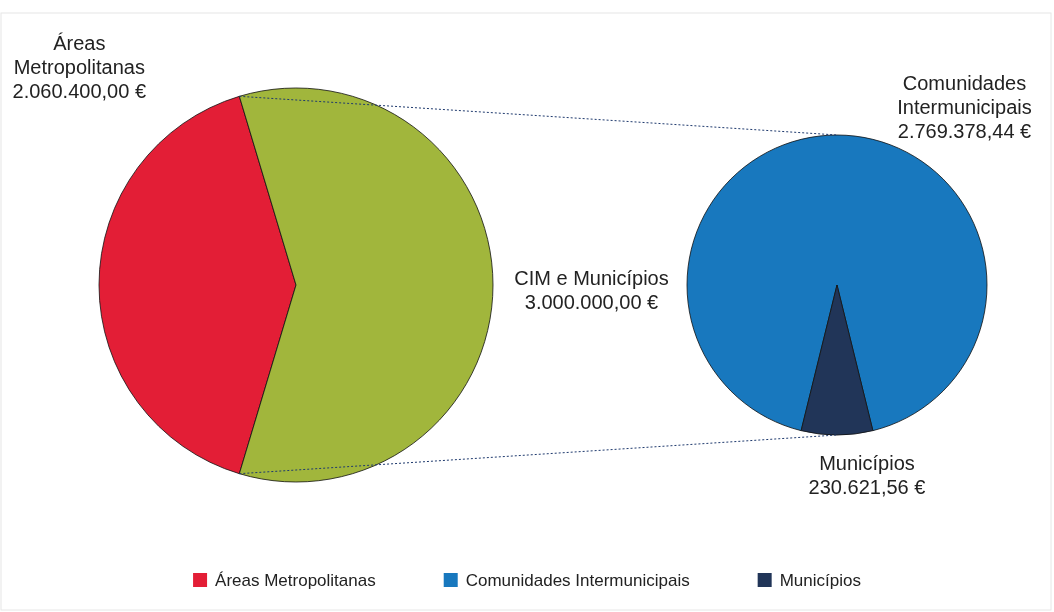 The height and width of the screenshot is (612, 1054). What do you see at coordinates (964, 131) in the screenshot?
I see `data-label: 2.769.378,44 €` at bounding box center [964, 131].